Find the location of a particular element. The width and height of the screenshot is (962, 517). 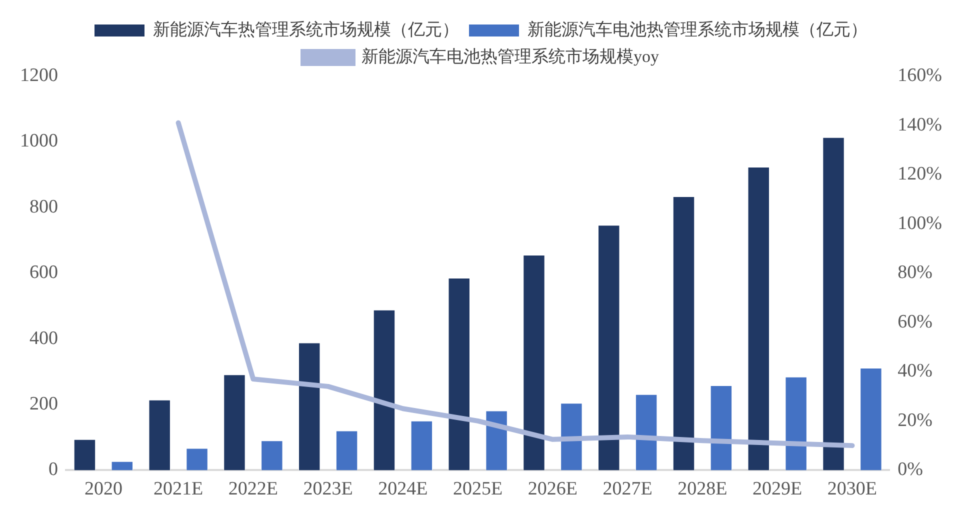

legend-label: 新能源汽车热管理系统市场规模（亿元） is located at coordinates (306, 29).